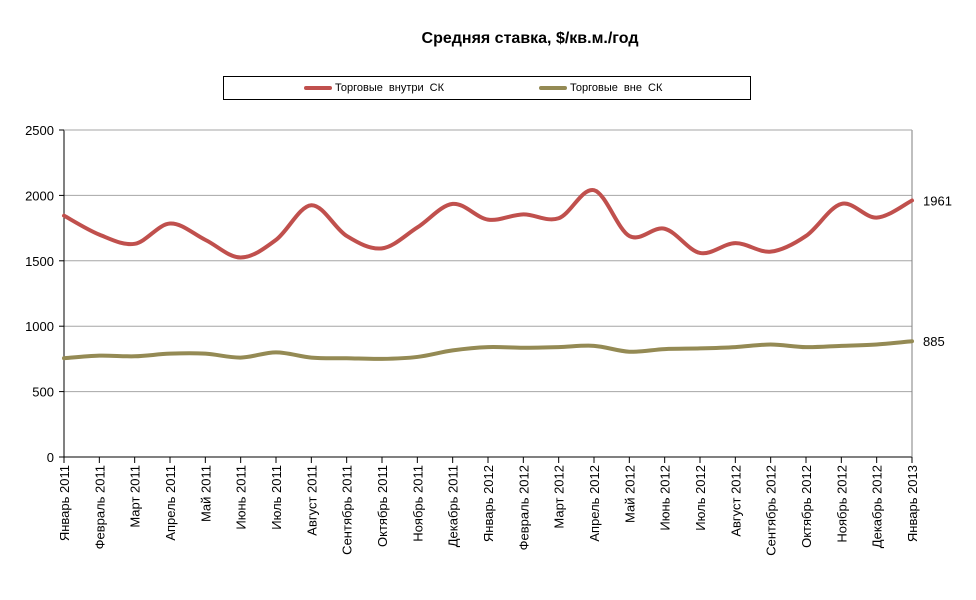  What do you see at coordinates (50, 457) in the screenshot?
I see `y-tick-label: 0` at bounding box center [50, 457].